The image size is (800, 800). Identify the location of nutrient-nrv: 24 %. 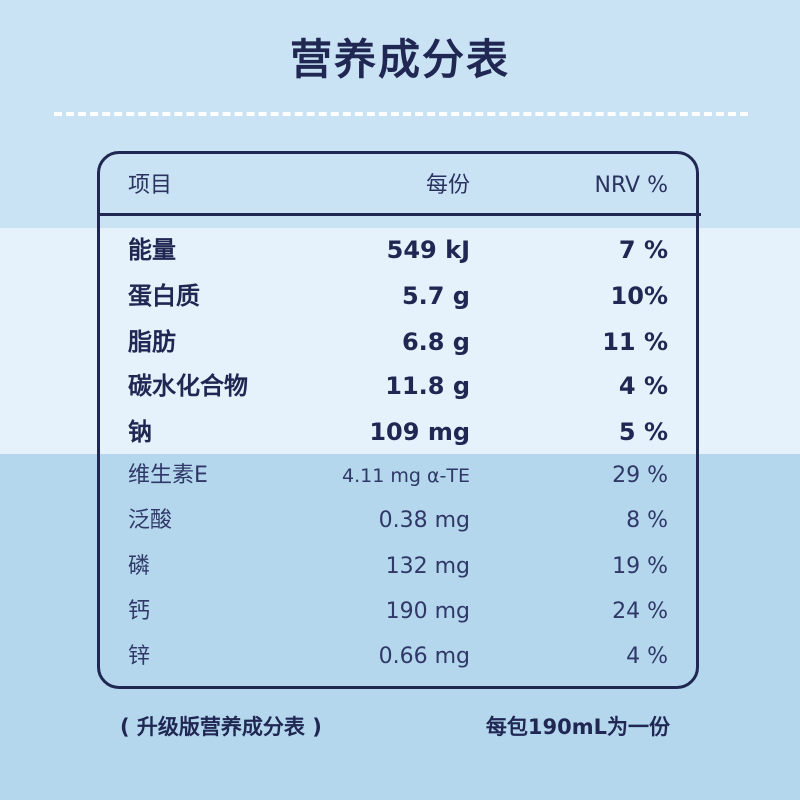
(640, 611).